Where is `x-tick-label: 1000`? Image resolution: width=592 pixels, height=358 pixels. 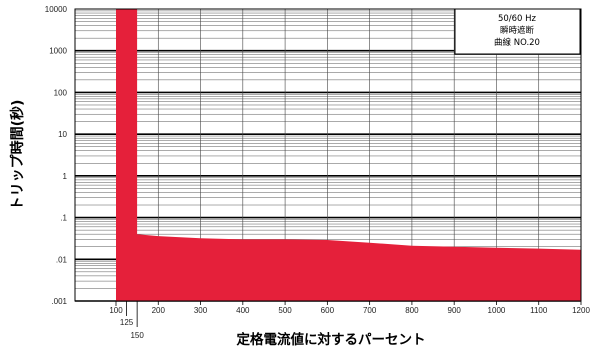
x-tick-label: 1000 is located at coordinates (497, 310).